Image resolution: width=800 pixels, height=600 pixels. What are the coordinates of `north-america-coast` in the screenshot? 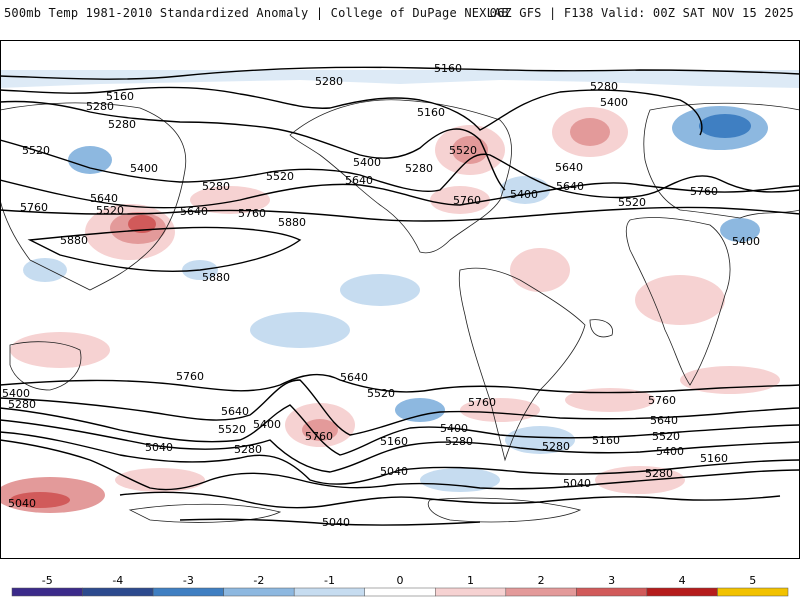 It's located at (400, 176).